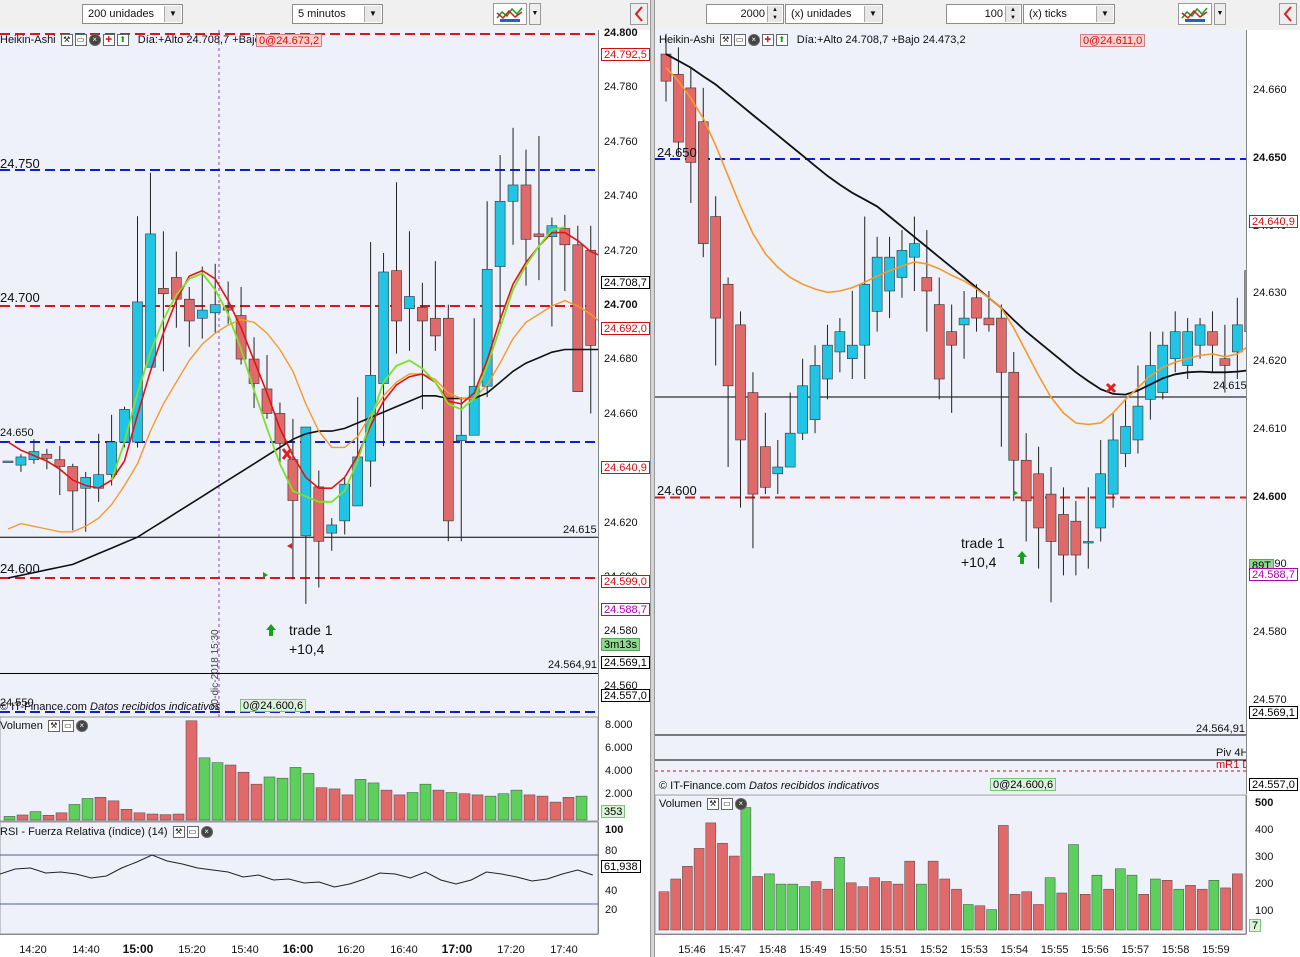 The height and width of the screenshot is (957, 1300). I want to click on price-tick: 24.800, so click(621, 33).